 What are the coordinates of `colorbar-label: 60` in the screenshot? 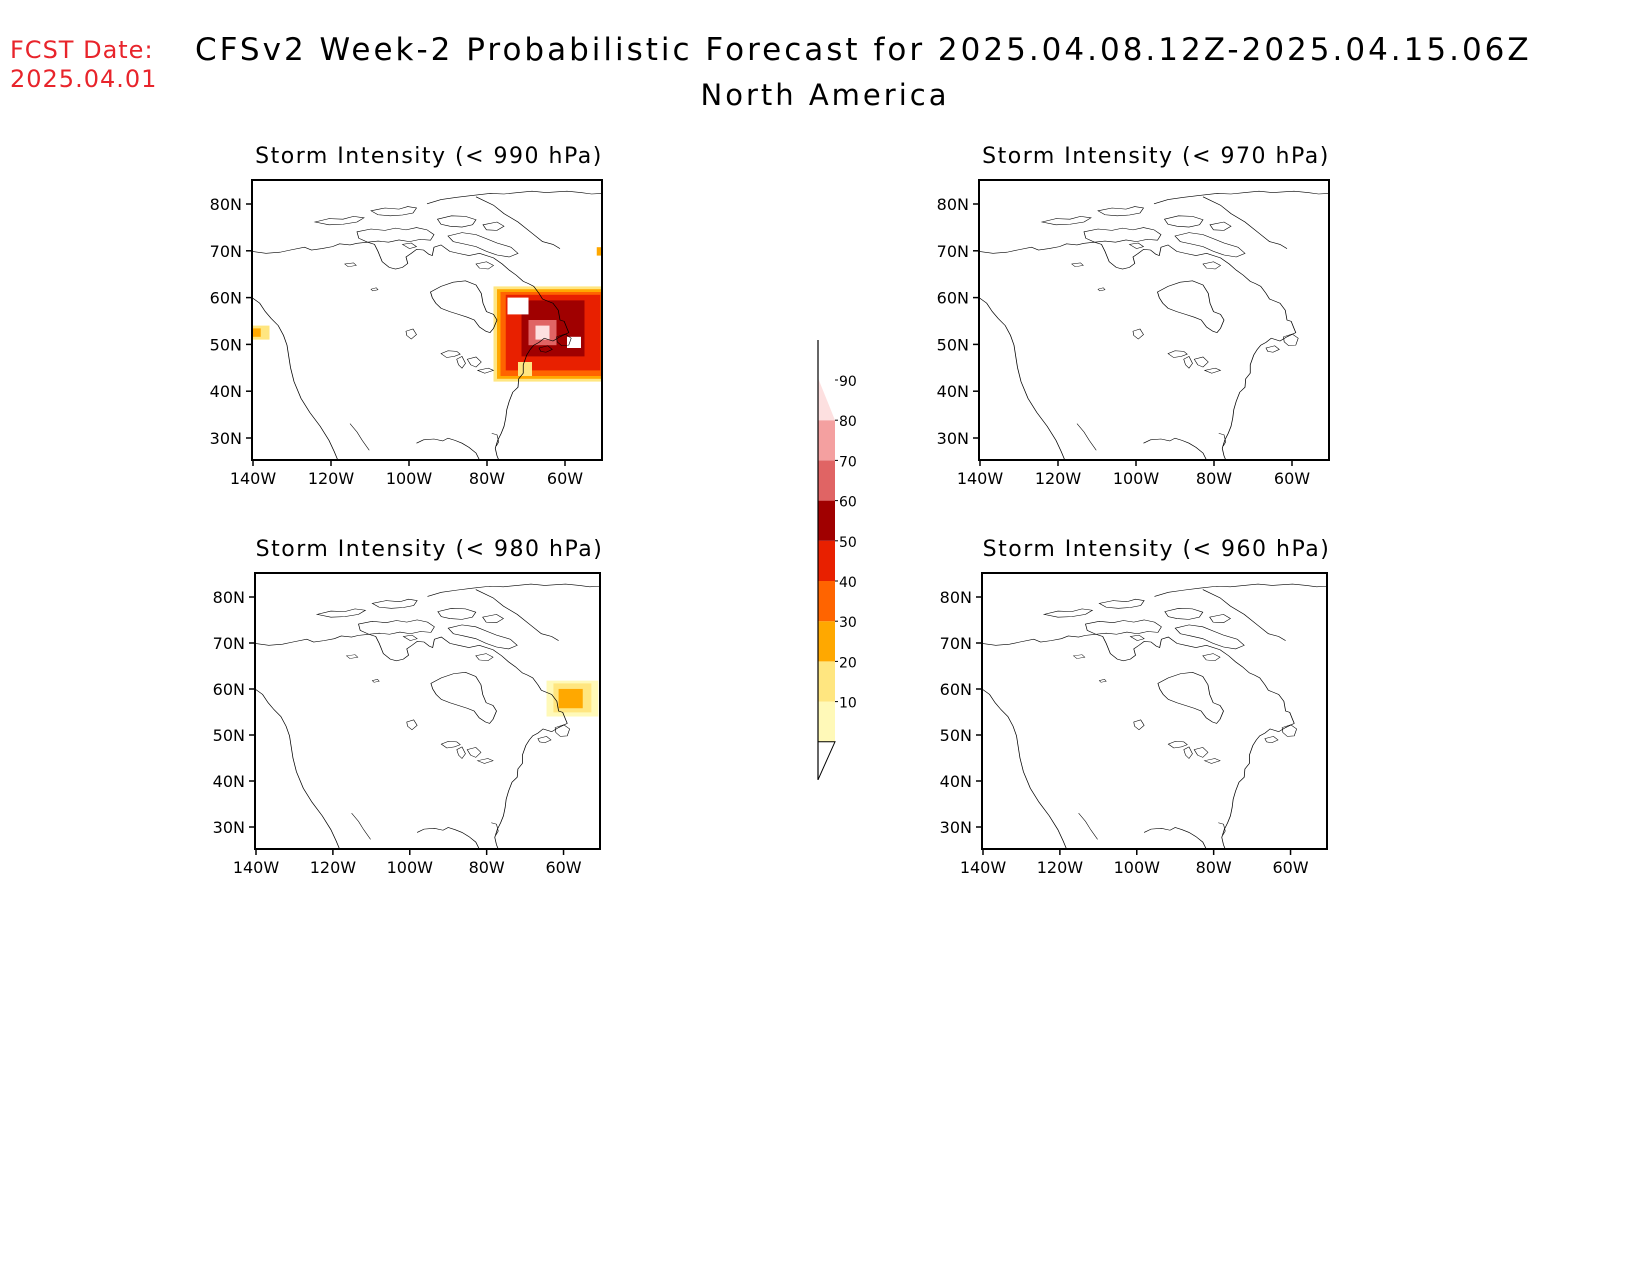 It's located at (848, 503).